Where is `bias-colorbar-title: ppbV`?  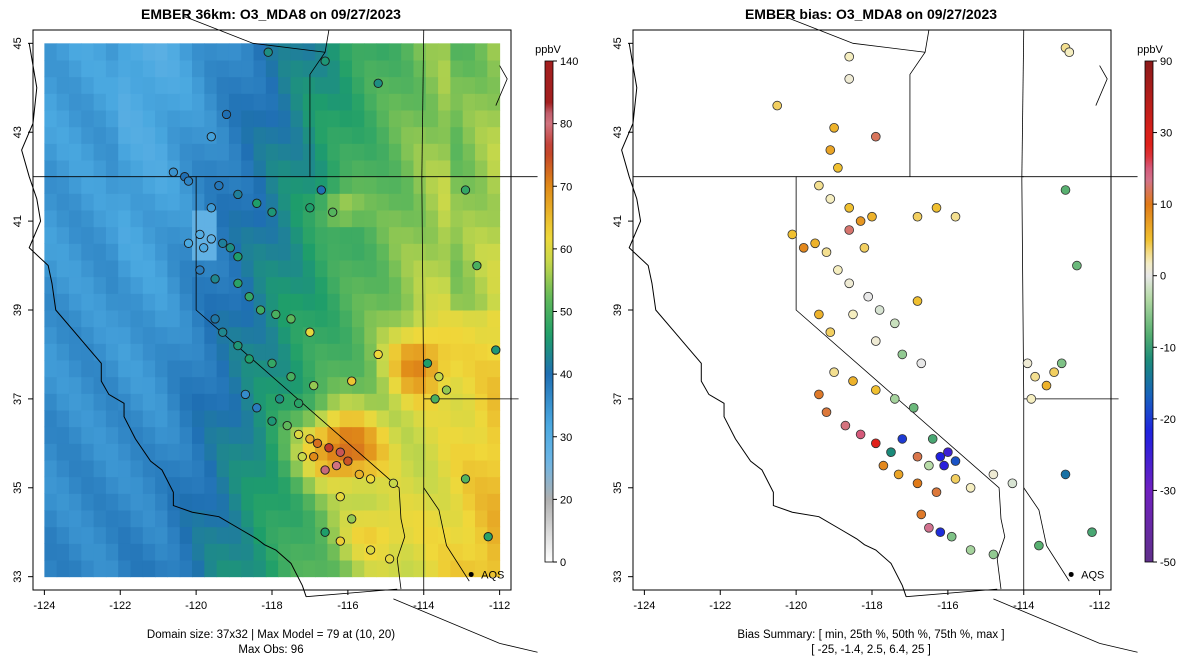 bias-colorbar-title: ppbV is located at coordinates (1150, 50).